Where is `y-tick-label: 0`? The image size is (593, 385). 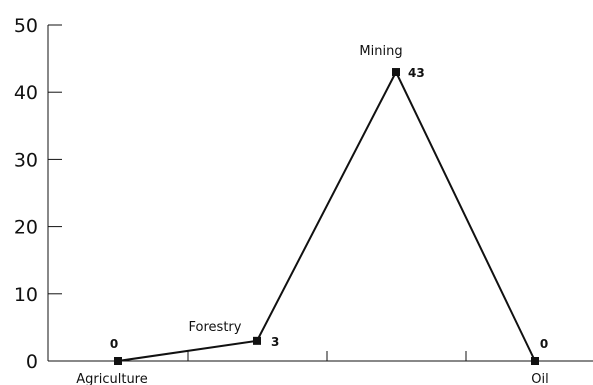
y-tick-label: 0 is located at coordinates (32, 362).